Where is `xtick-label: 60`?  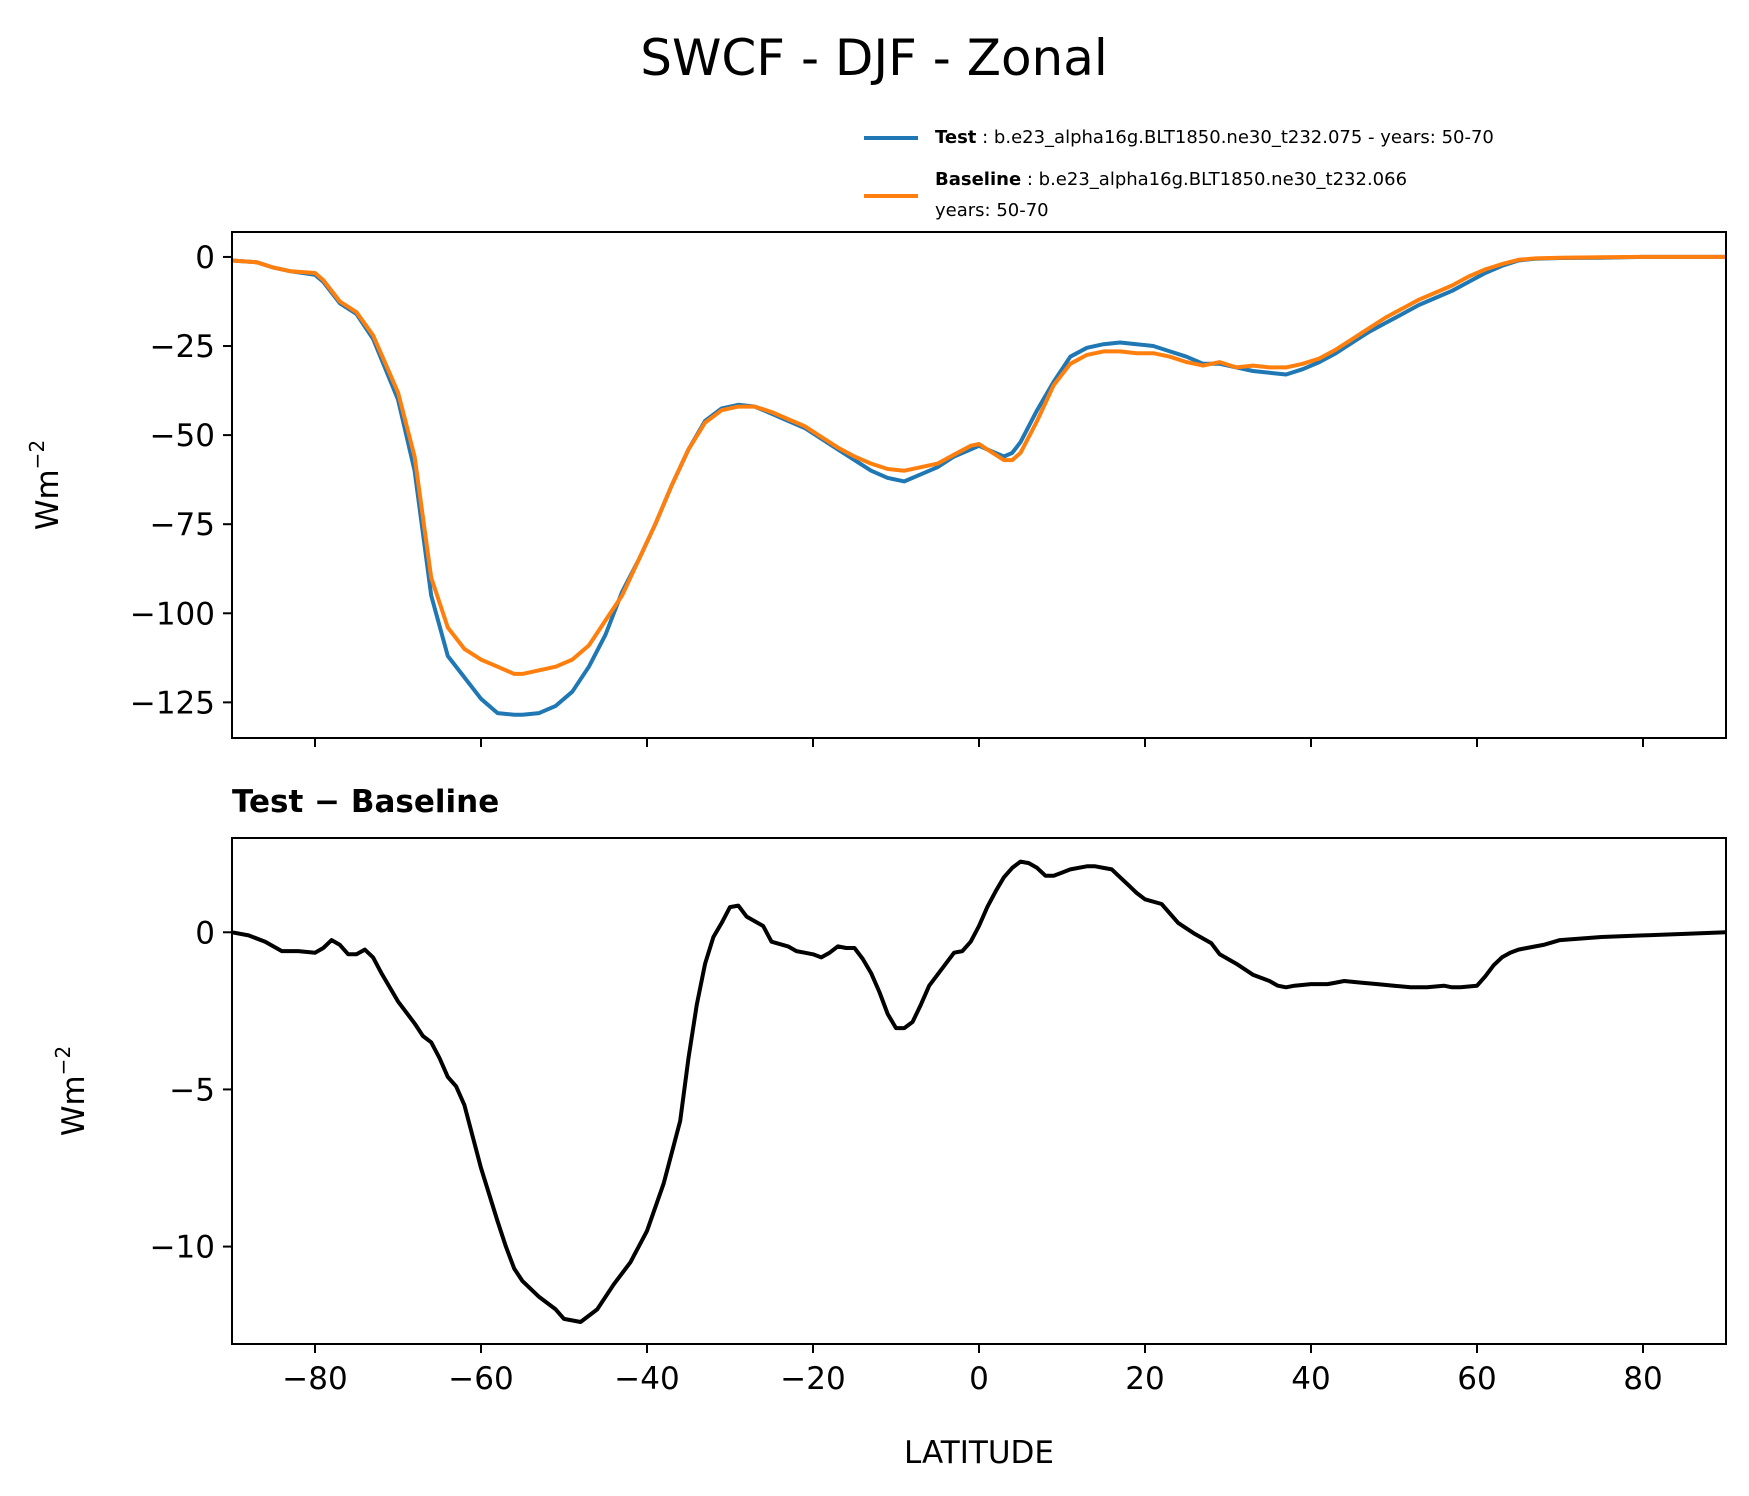 xtick-label: 60 is located at coordinates (1476, 1379).